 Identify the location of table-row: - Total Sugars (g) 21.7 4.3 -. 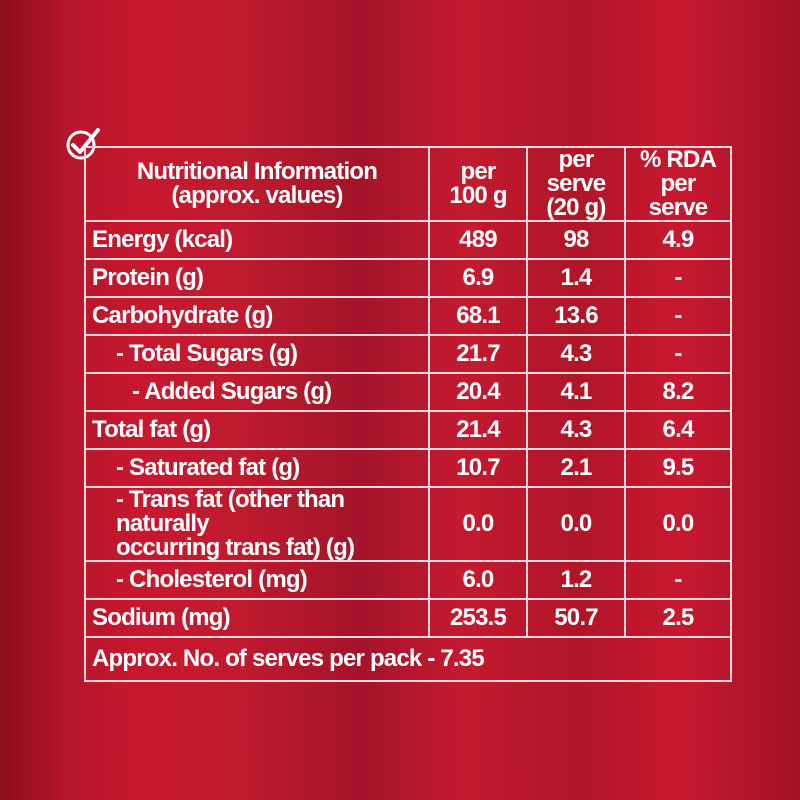
(408, 354).